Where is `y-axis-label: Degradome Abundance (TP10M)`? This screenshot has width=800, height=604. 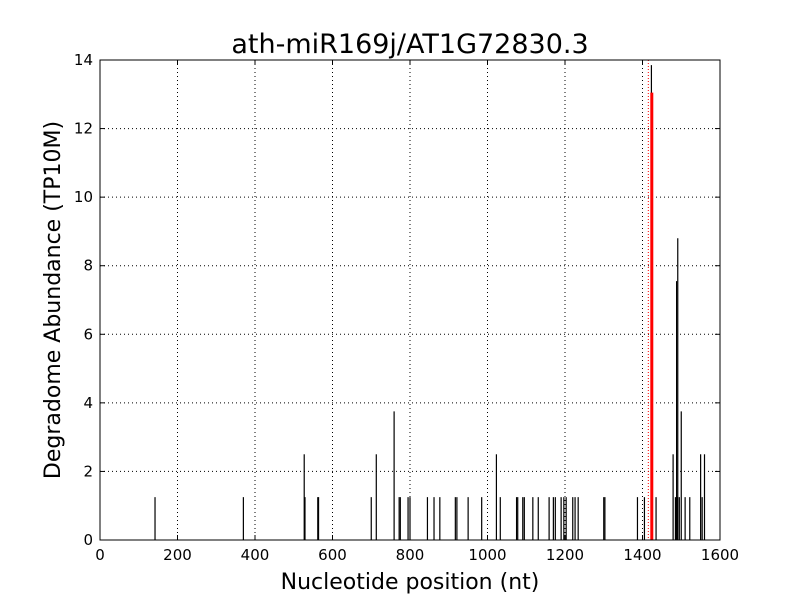 y-axis-label: Degradome Abundance (TP10M) is located at coordinates (53, 300).